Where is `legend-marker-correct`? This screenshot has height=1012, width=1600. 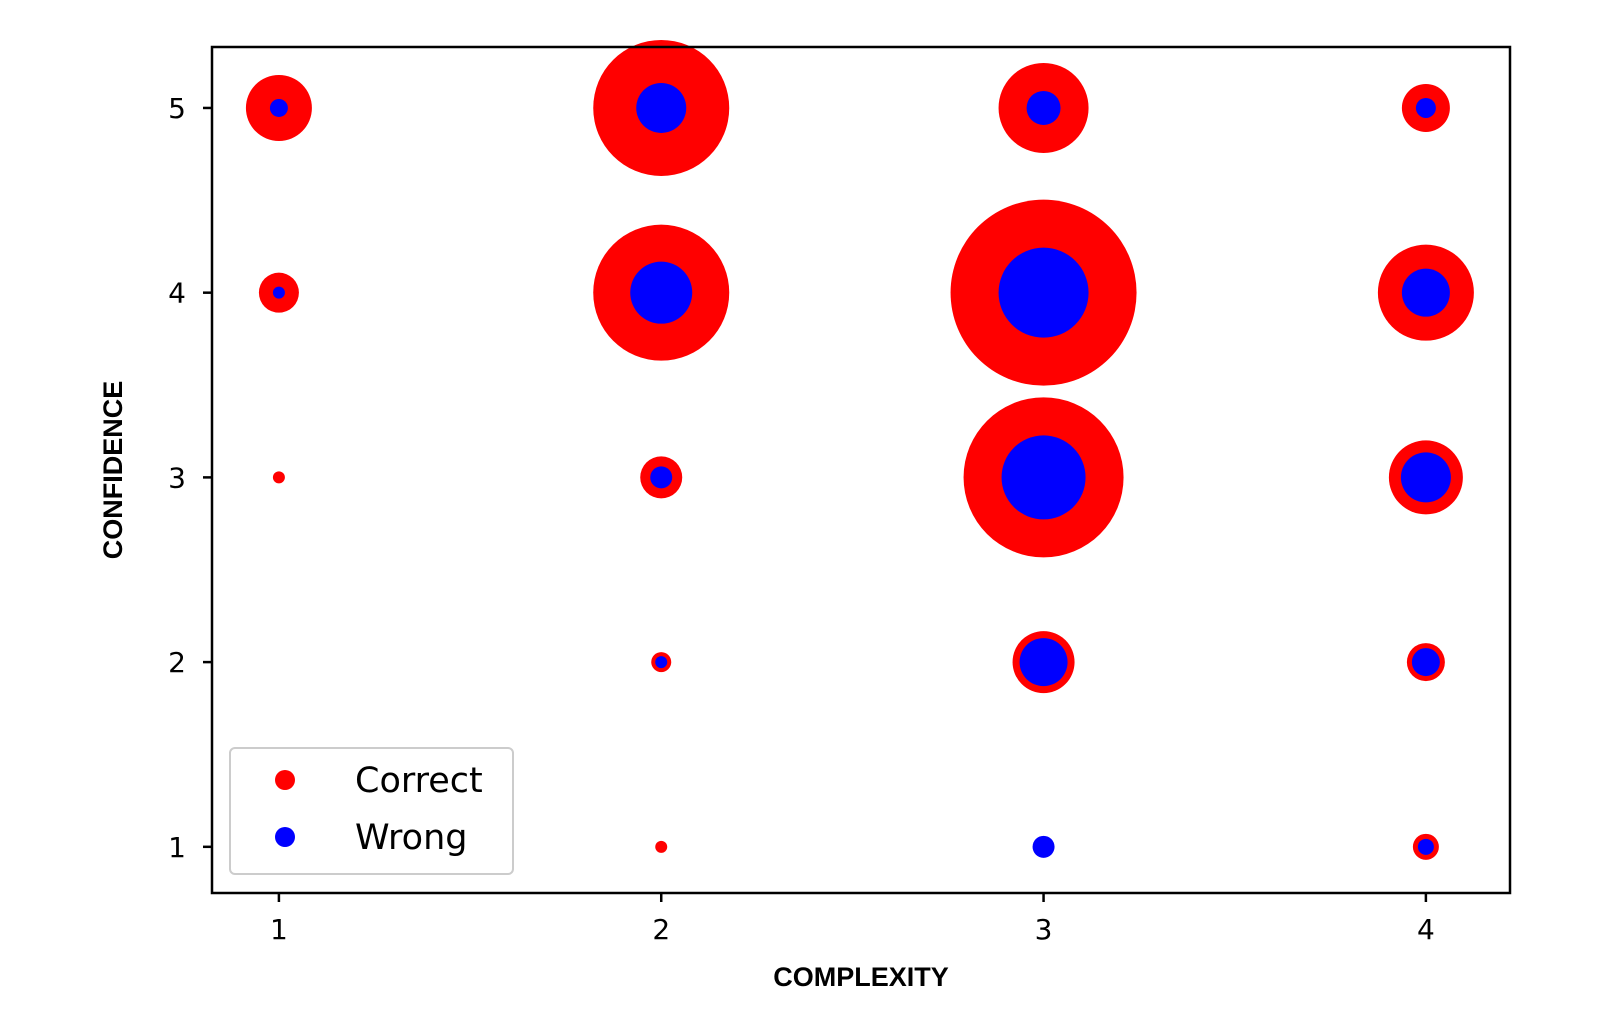
legend-marker-correct is located at coordinates (285, 780).